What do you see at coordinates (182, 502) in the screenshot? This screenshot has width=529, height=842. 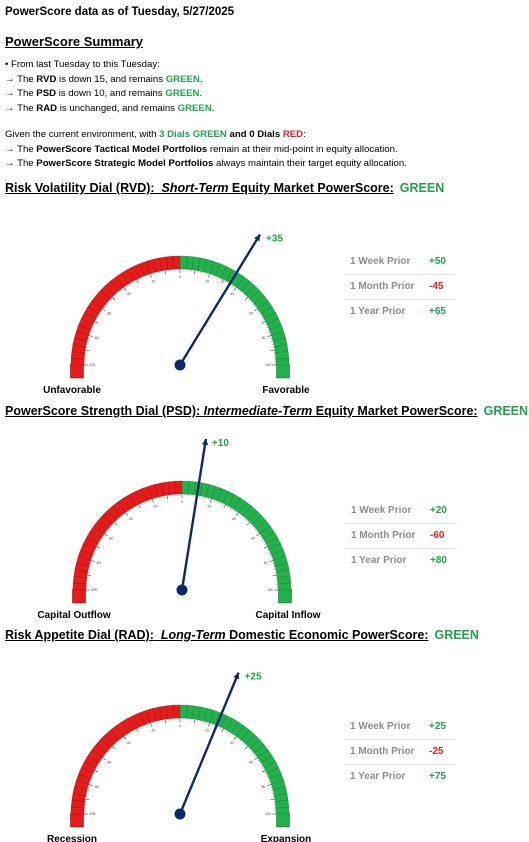 I see `gauge-tick-label: 0` at bounding box center [182, 502].